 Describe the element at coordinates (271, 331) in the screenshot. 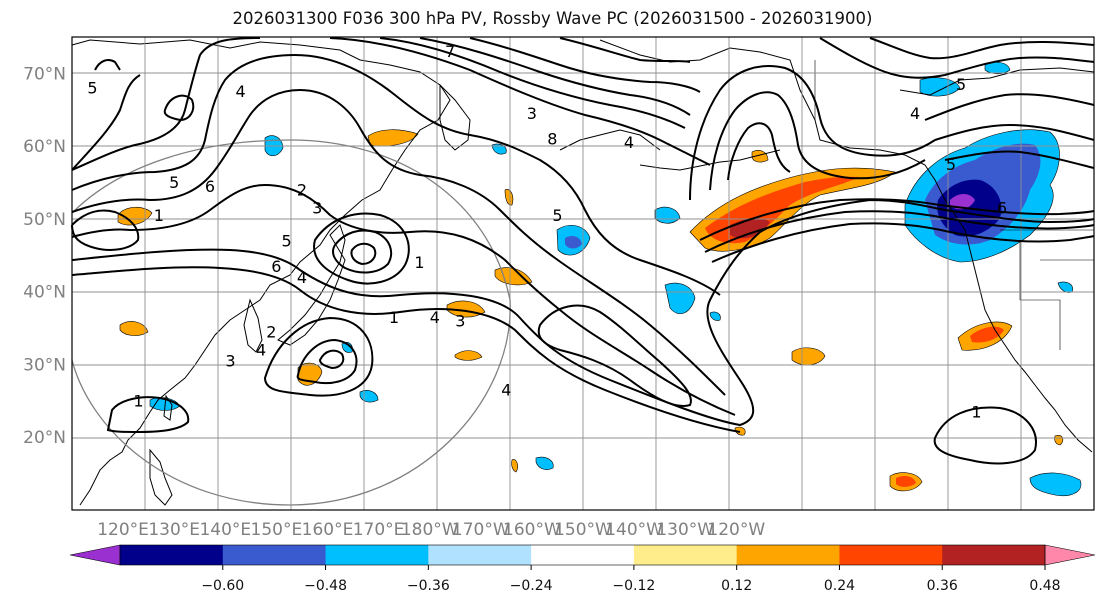

I see `contour-label: 2` at that location.